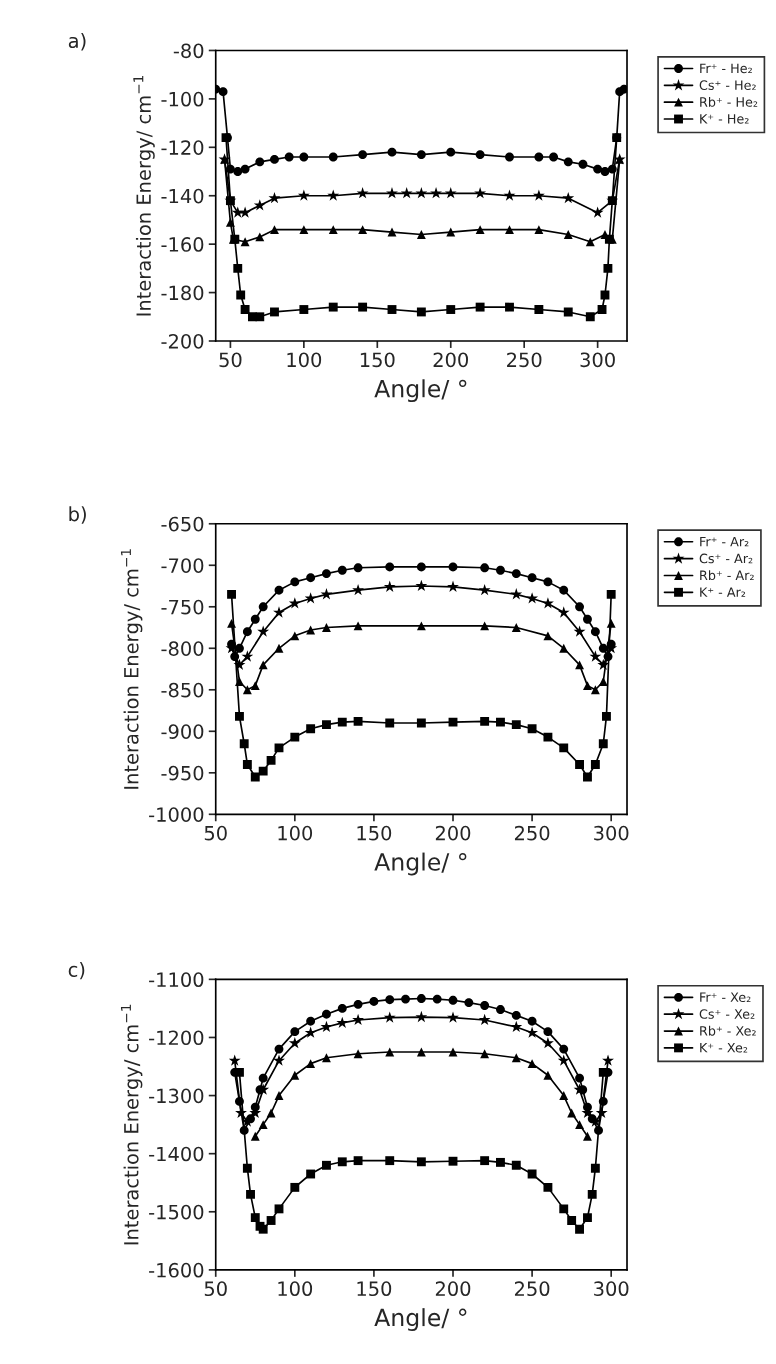 The image size is (776, 1364). What do you see at coordinates (176, 1038) in the screenshot?
I see `y-tick-label: -1200` at bounding box center [176, 1038].